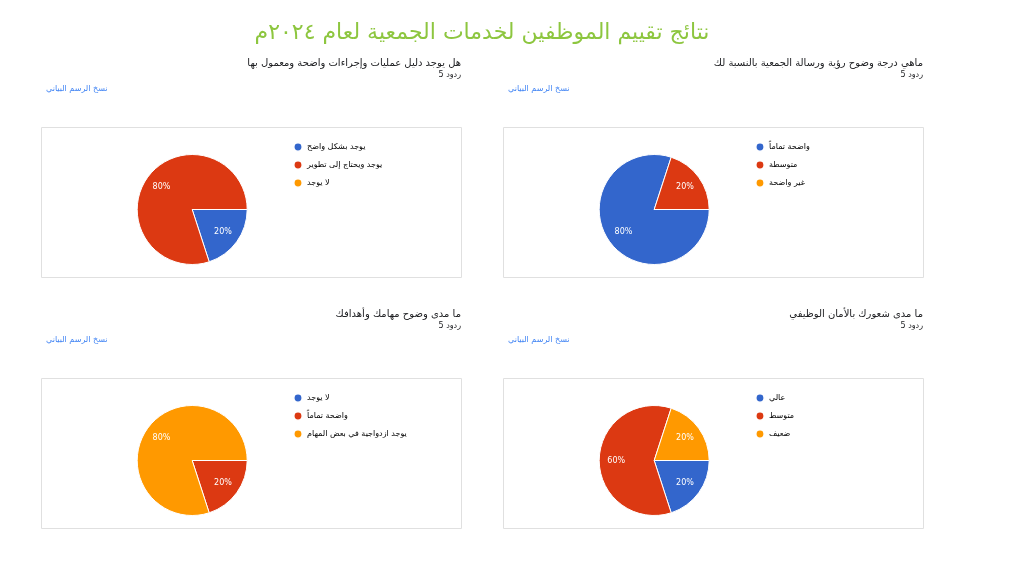  What do you see at coordinates (783, 164) in the screenshot?
I see `legend-label: متوسطة` at bounding box center [783, 164].